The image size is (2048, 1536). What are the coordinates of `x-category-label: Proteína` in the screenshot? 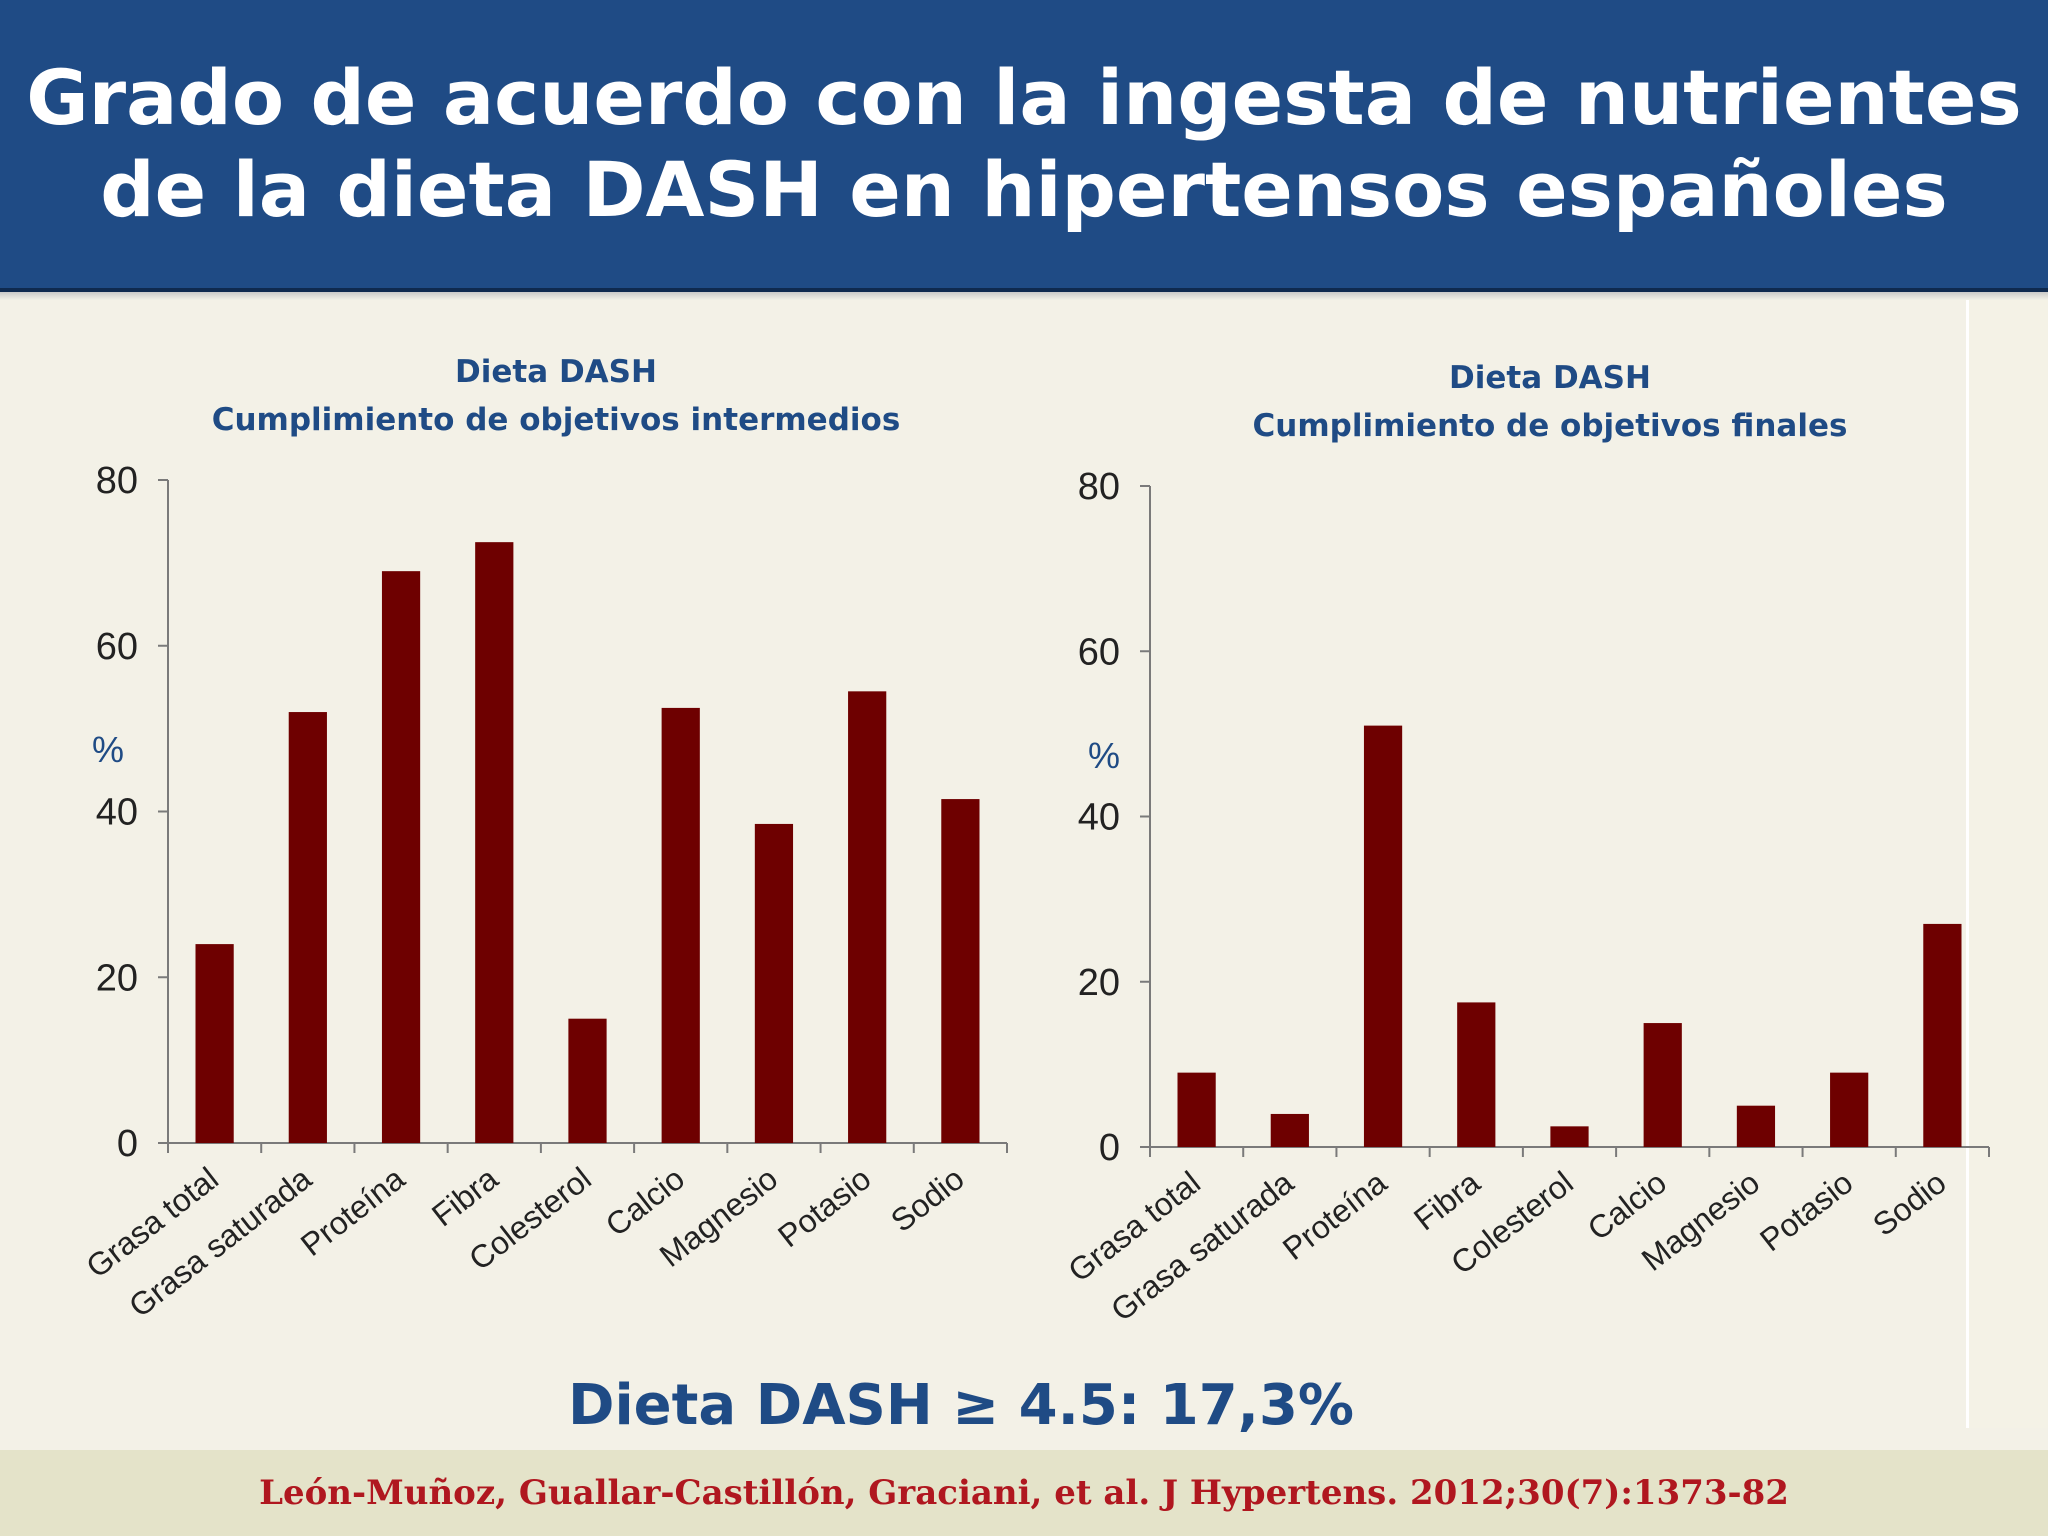 It's located at (1335, 1215).